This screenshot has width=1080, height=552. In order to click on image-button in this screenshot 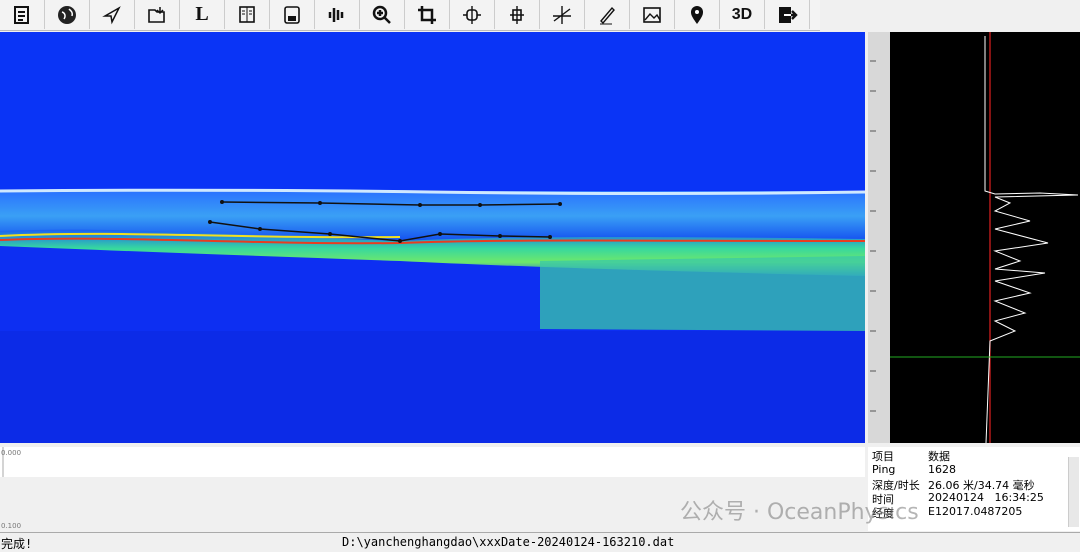, I will do `click(652, 14)`.